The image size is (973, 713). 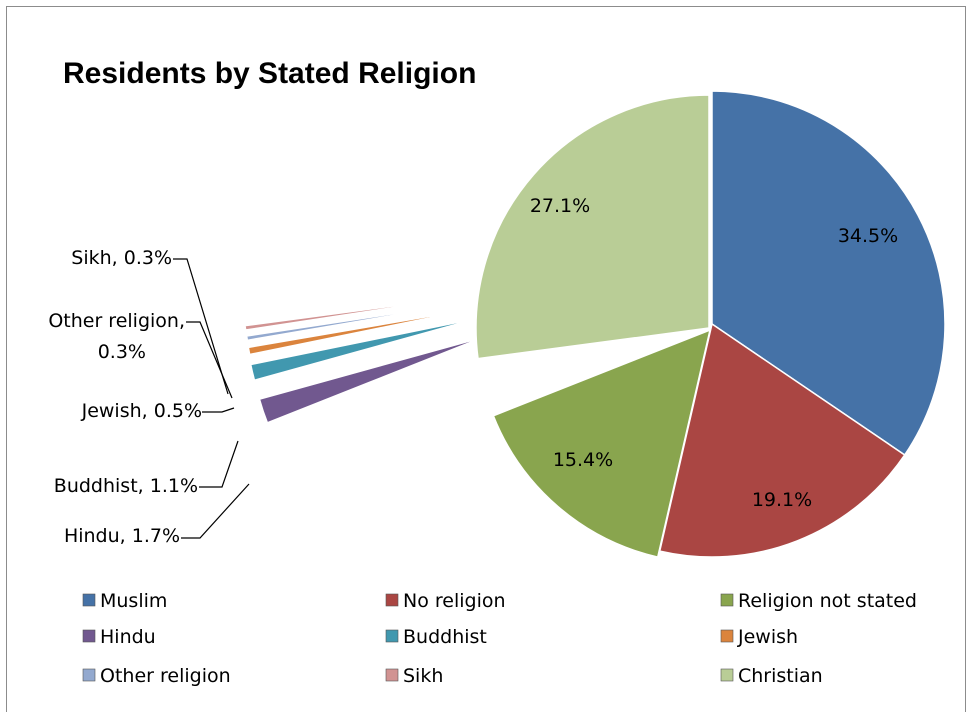 I want to click on leader-line-sikh, so click(x=201, y=326).